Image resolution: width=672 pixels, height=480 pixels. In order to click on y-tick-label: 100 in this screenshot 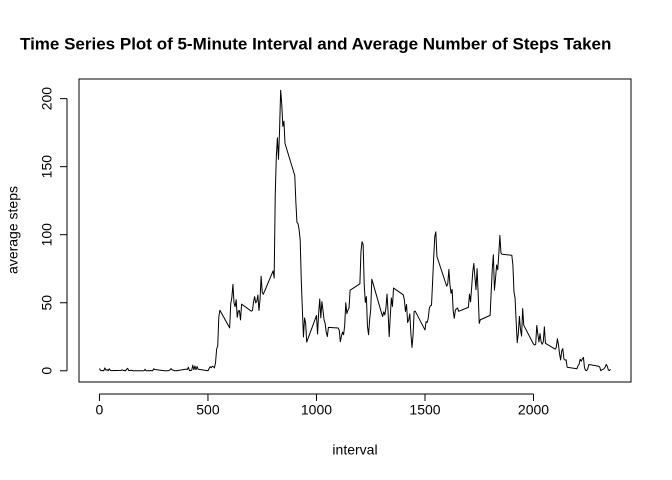, I will do `click(47, 235)`.